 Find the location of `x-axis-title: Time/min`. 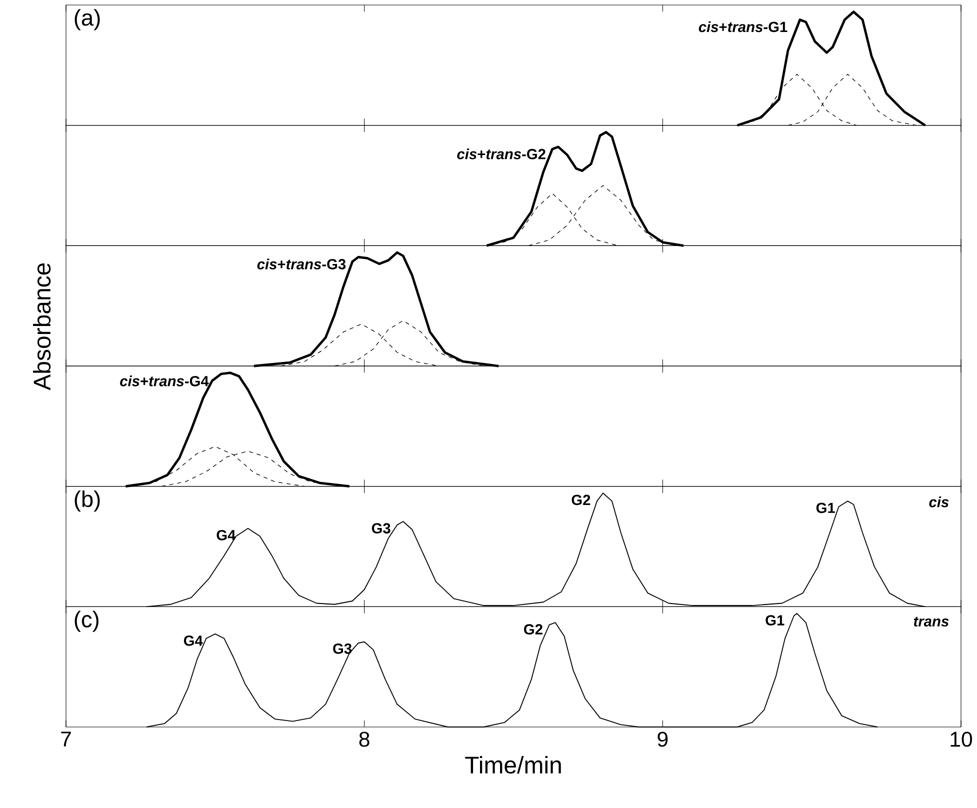

x-axis-title: Time/min is located at coordinates (513, 765).